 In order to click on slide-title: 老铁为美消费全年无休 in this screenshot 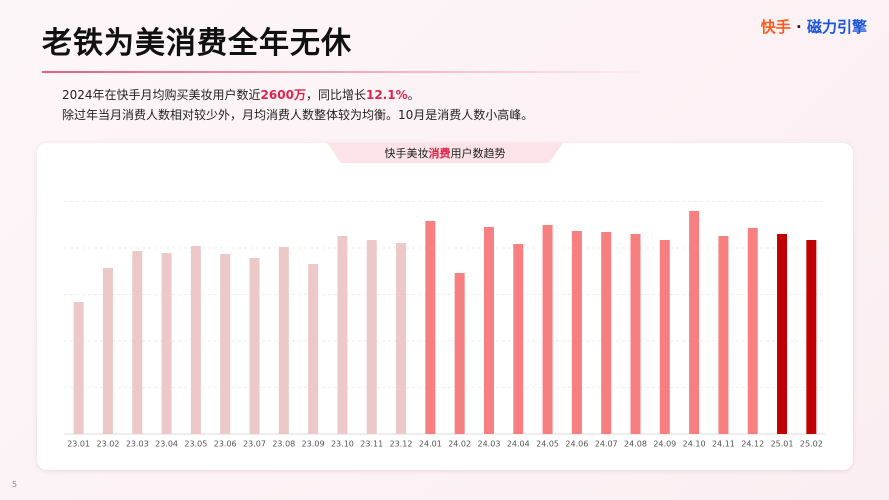, I will do `click(197, 43)`.